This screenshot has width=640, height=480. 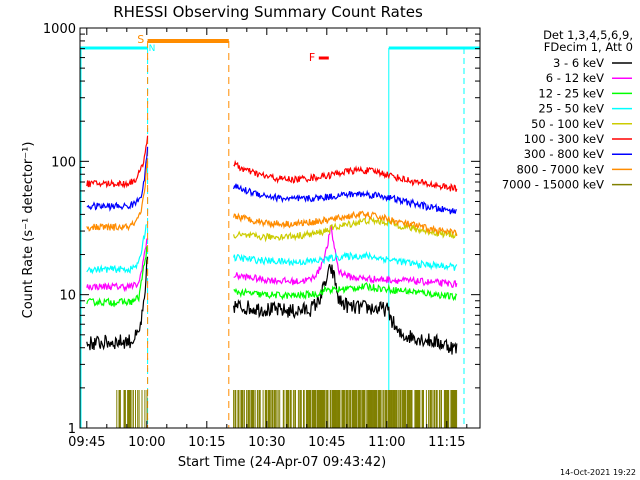 What do you see at coordinates (287, 409) in the screenshot?
I see `series-7000-15000-kev` at bounding box center [287, 409].